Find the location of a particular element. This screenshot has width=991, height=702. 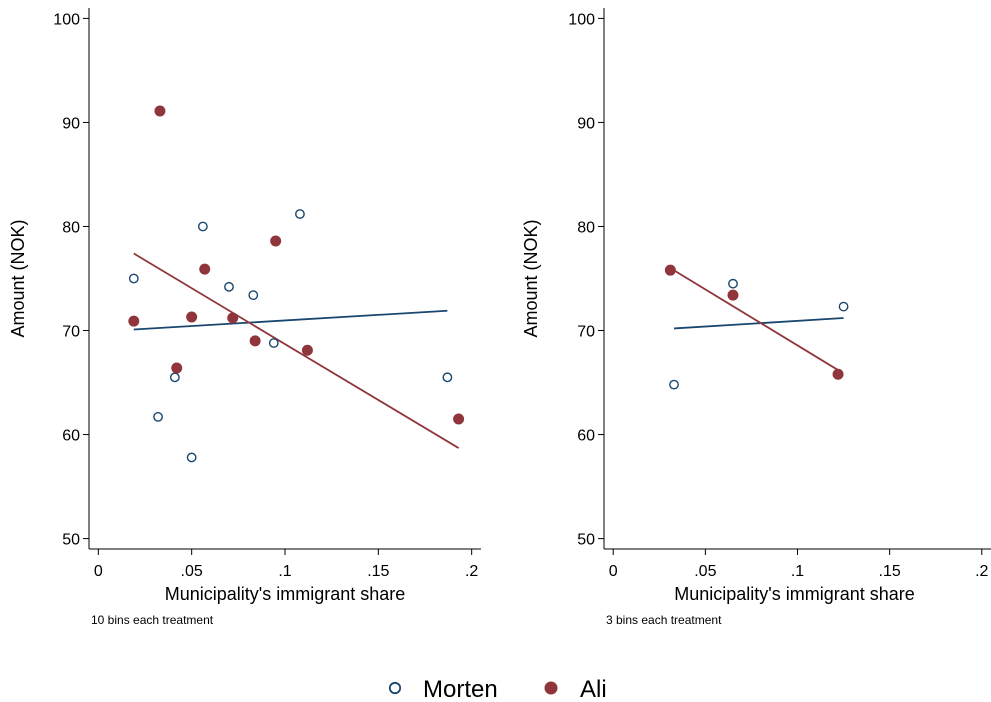

legend-marker-morten is located at coordinates (395, 688).